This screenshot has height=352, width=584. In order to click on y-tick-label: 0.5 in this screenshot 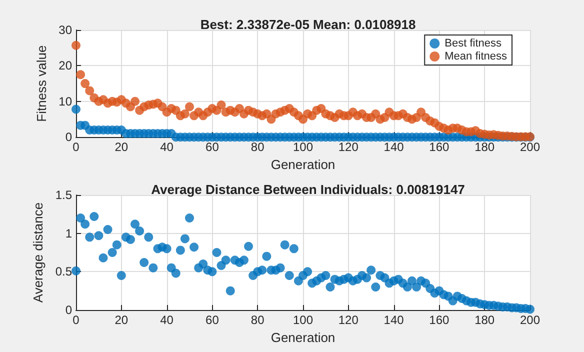, I will do `click(63, 271)`.